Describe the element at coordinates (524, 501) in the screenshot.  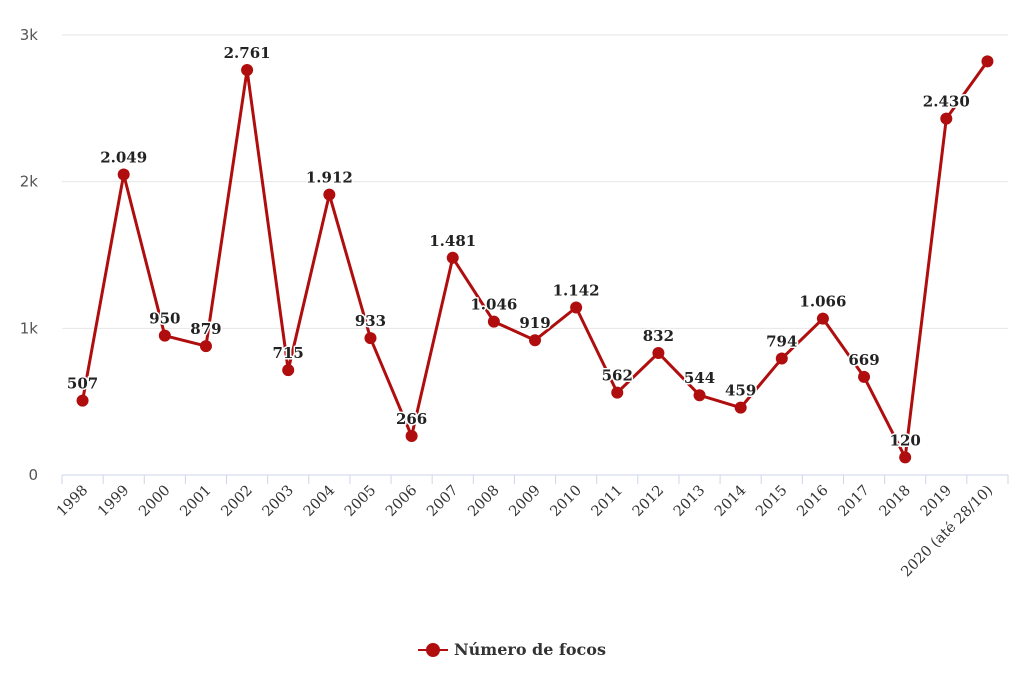
I see `x-tick-label: 2009` at that location.